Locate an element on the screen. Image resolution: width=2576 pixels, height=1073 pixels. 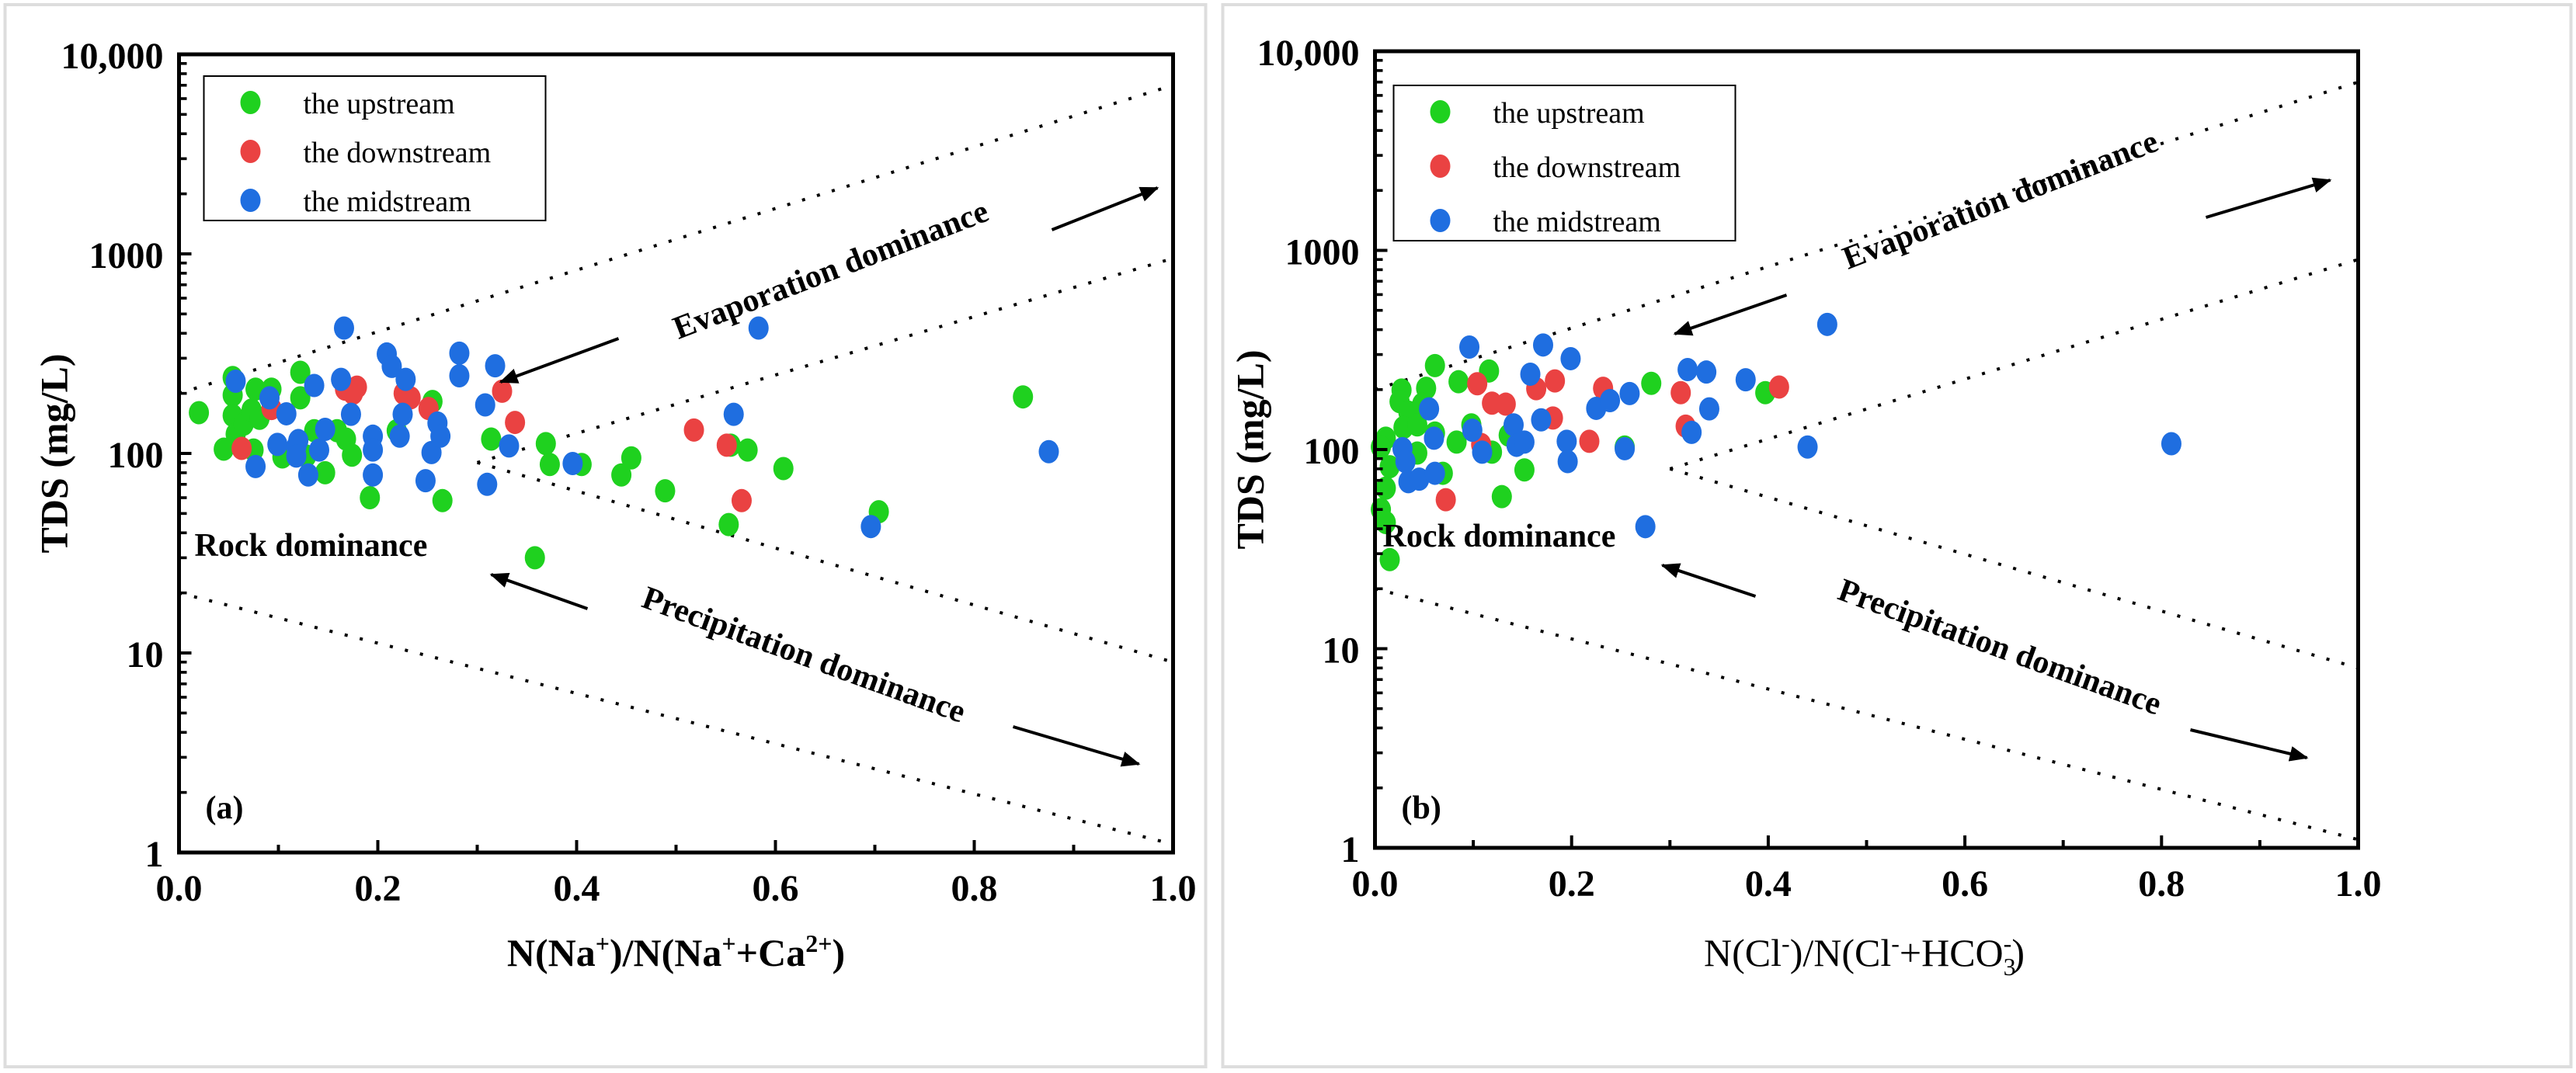
legend-marker-midstream is located at coordinates (250, 201).